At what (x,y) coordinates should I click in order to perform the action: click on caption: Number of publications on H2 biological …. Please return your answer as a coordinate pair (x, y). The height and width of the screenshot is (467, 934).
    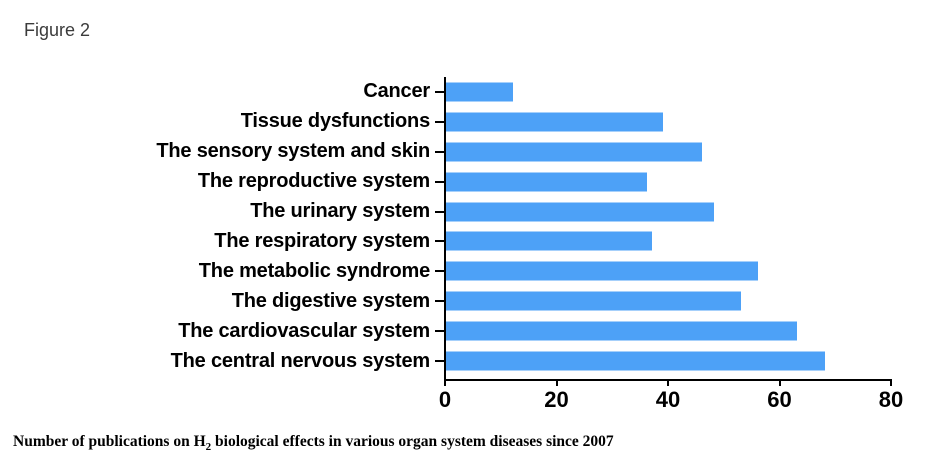
    Looking at the image, I should click on (313, 443).